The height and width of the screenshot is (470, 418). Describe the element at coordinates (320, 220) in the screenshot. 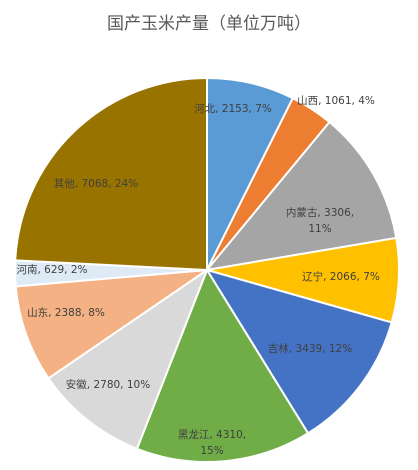

I see `data-label-3: 内蒙古, 3306, 11%` at that location.